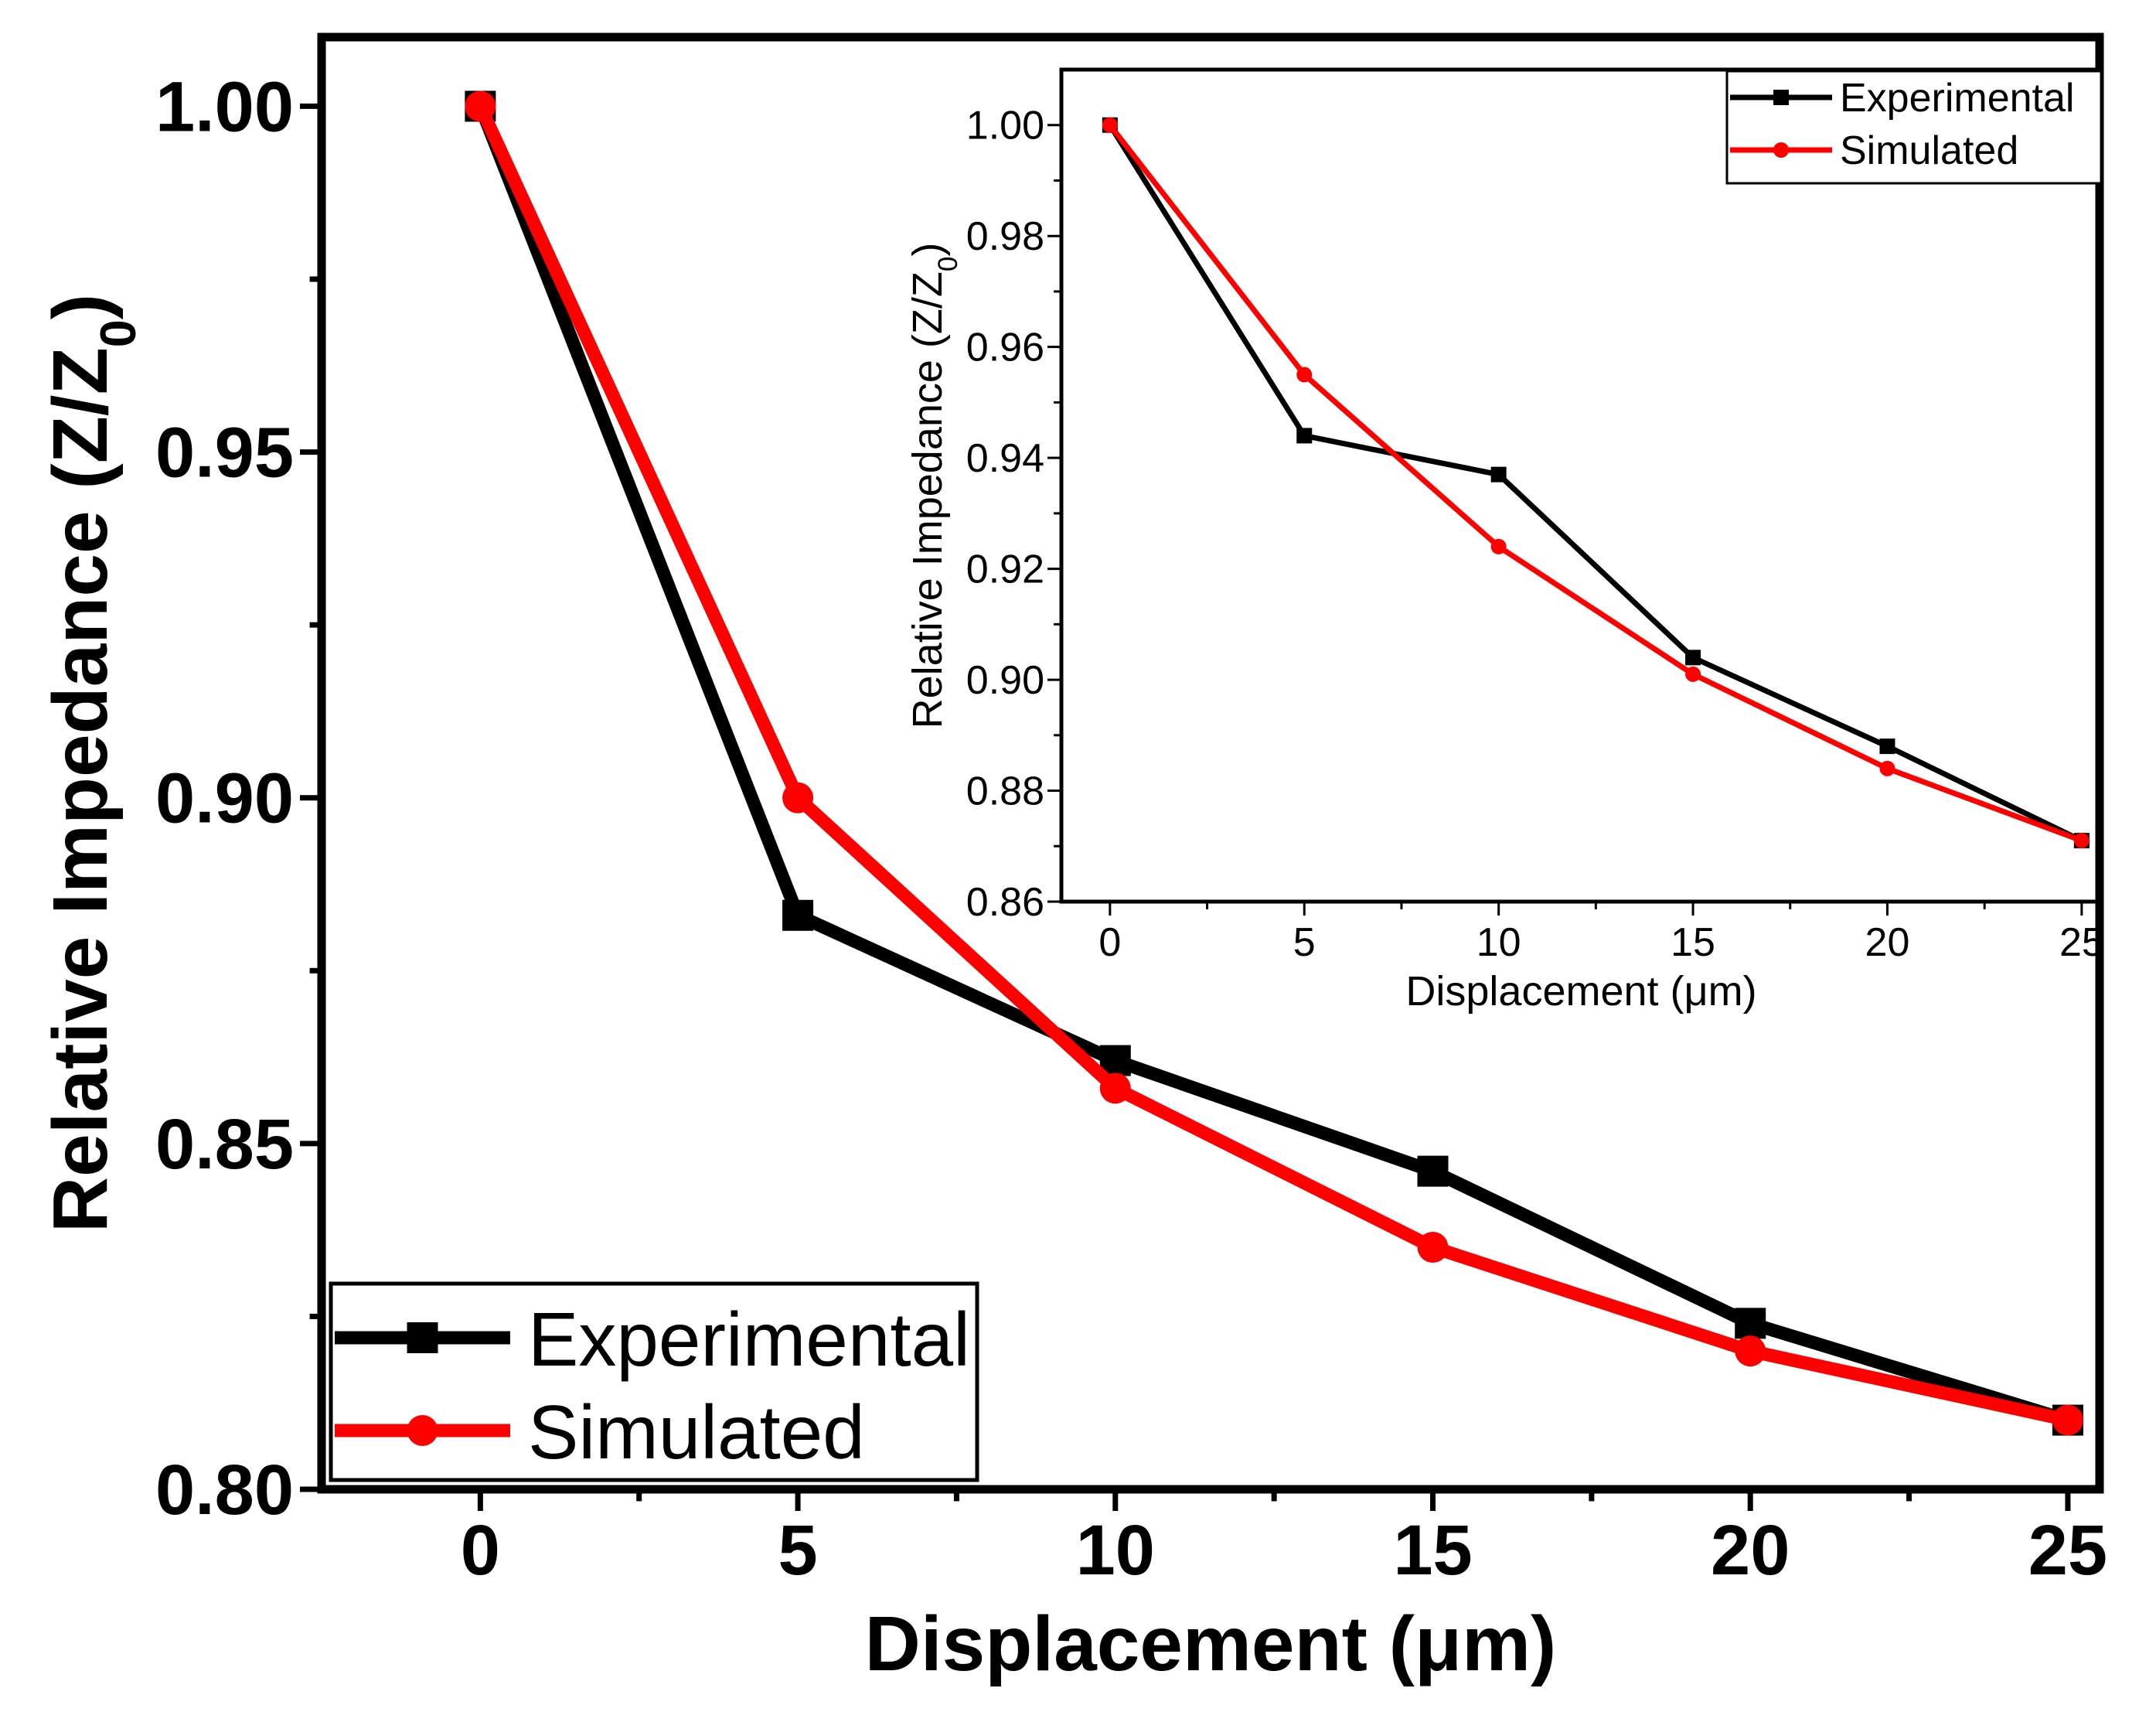  What do you see at coordinates (1005, 348) in the screenshot?
I see `y-tick-label: 0.96` at bounding box center [1005, 348].